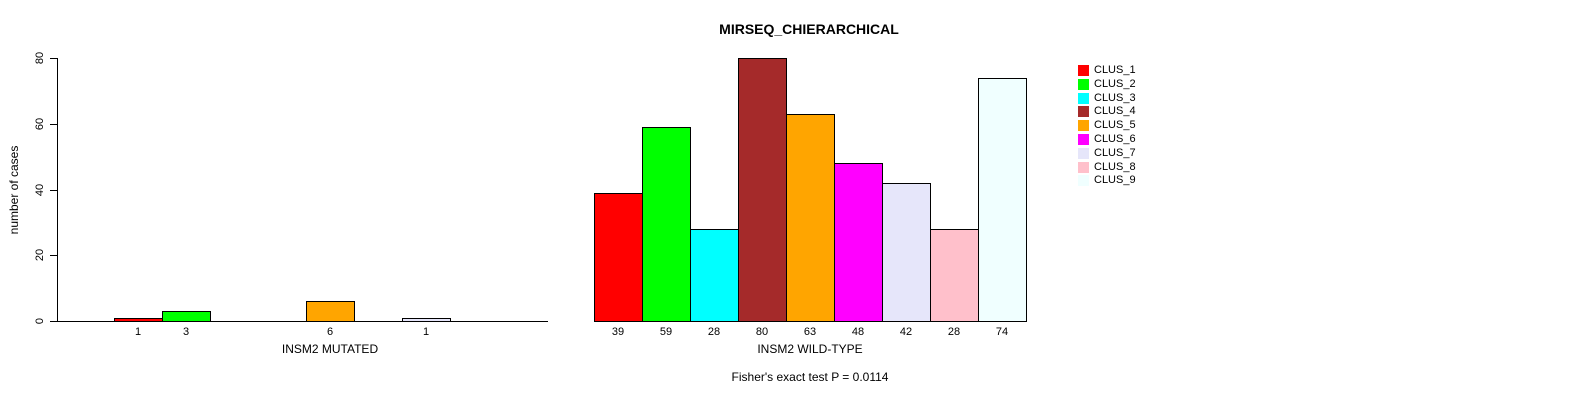  What do you see at coordinates (57, 190) in the screenshot?
I see `y-axis-line` at bounding box center [57, 190].